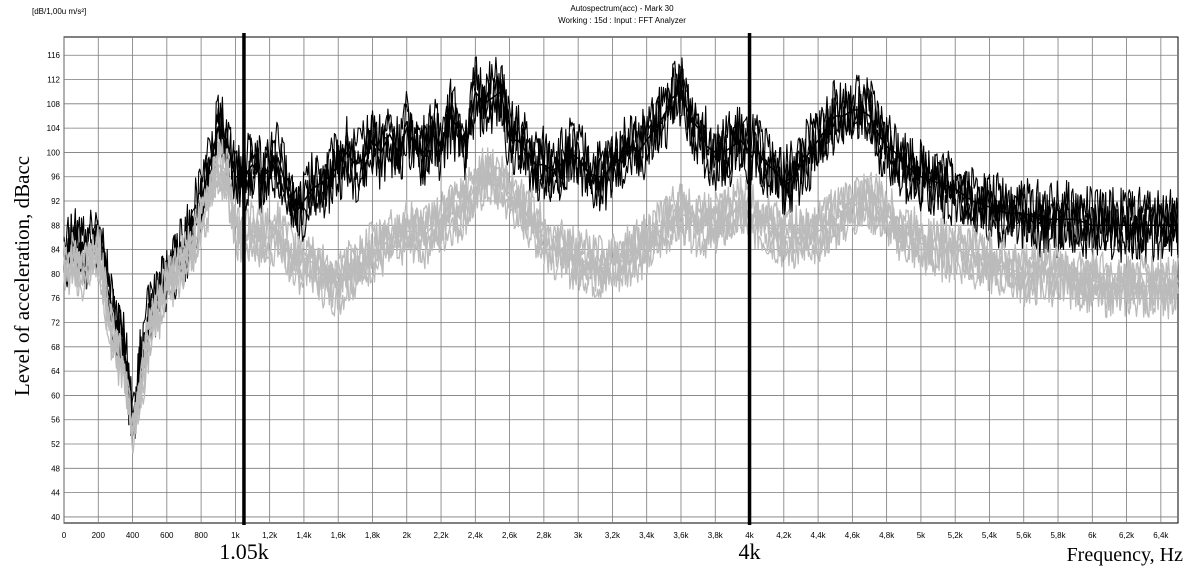 The width and height of the screenshot is (1189, 570). What do you see at coordinates (55, 517) in the screenshot?
I see `y-tick-label: 40` at bounding box center [55, 517].